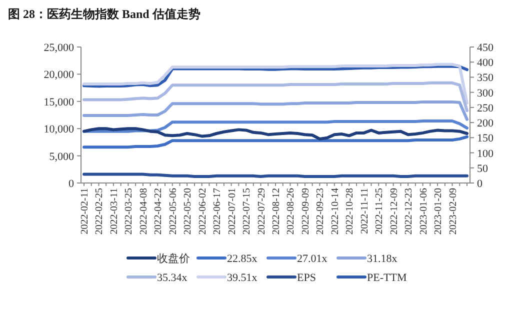 Image resolution: width=531 pixels, height=327 pixels. What do you see at coordinates (218, 211) in the screenshot?
I see `x-tick-label: 2022-06-17` at bounding box center [218, 211].